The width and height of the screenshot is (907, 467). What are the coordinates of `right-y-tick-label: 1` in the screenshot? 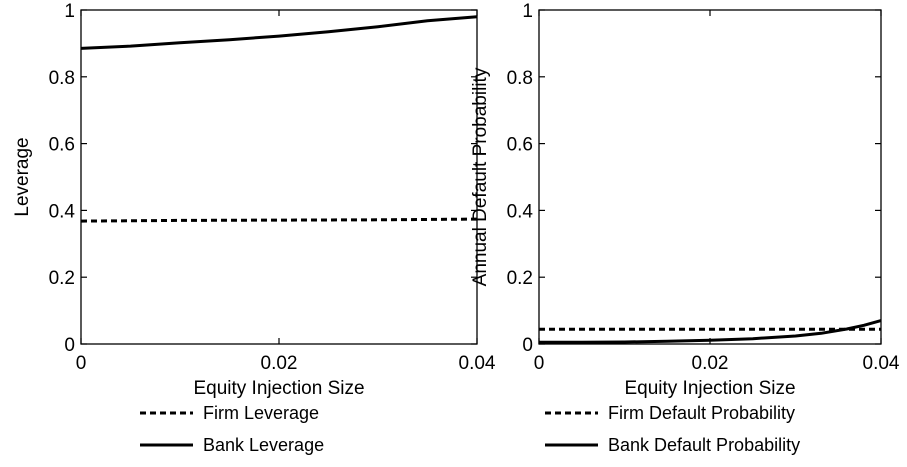 It's located at (527, 11).